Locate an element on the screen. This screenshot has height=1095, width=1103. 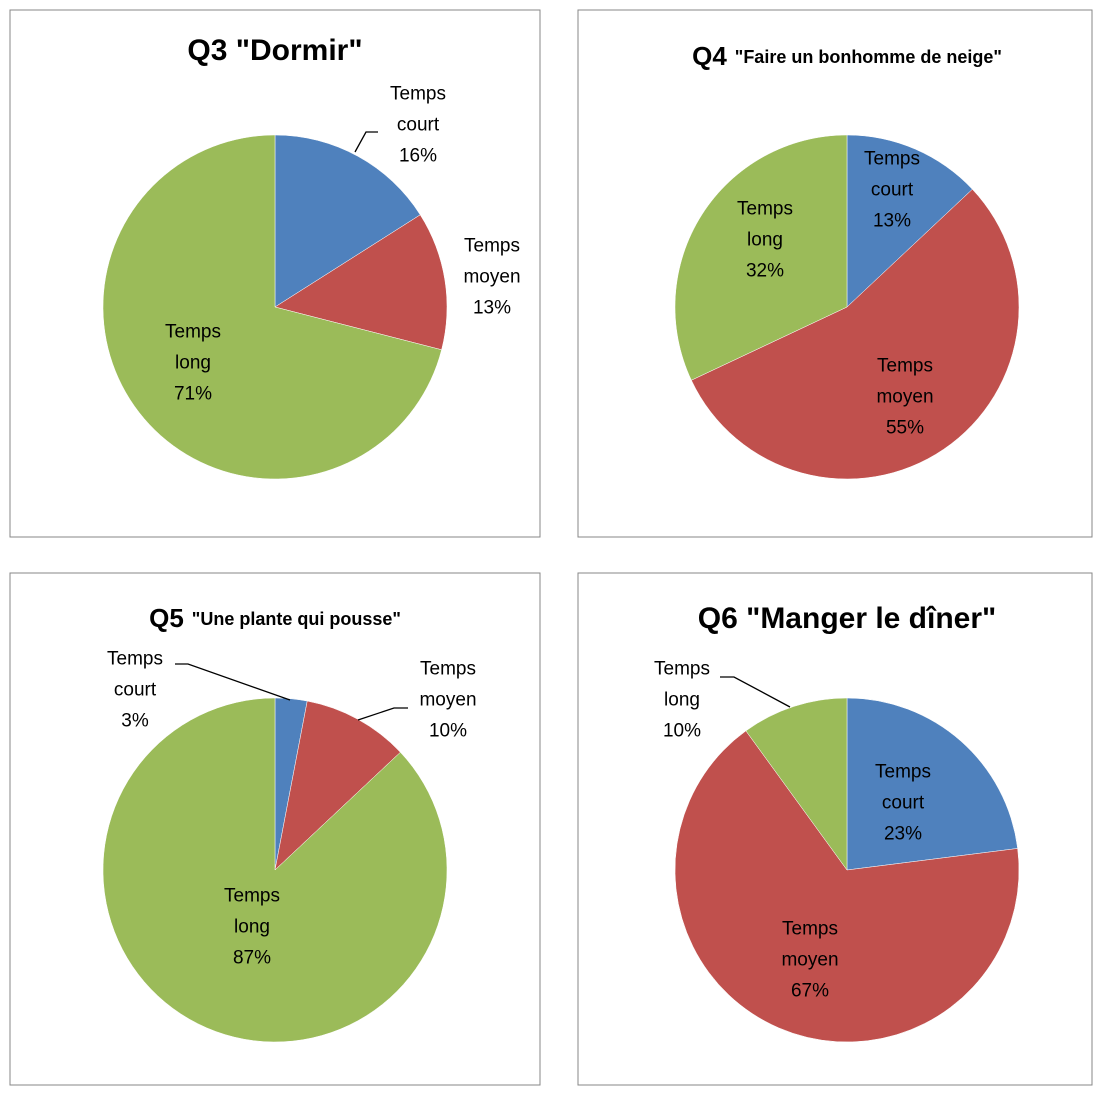
title-main: Q3 "Dormir" is located at coordinates (274, 50).